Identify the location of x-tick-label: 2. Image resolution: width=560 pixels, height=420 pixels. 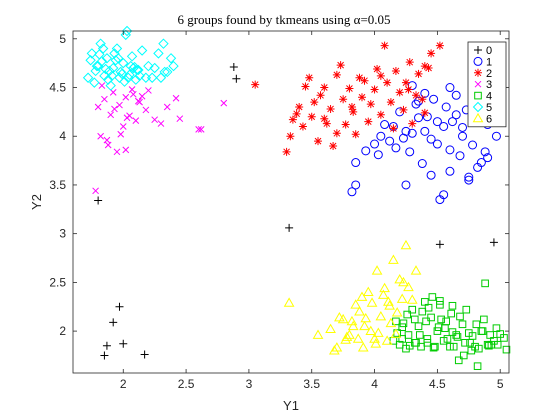
(123, 384).